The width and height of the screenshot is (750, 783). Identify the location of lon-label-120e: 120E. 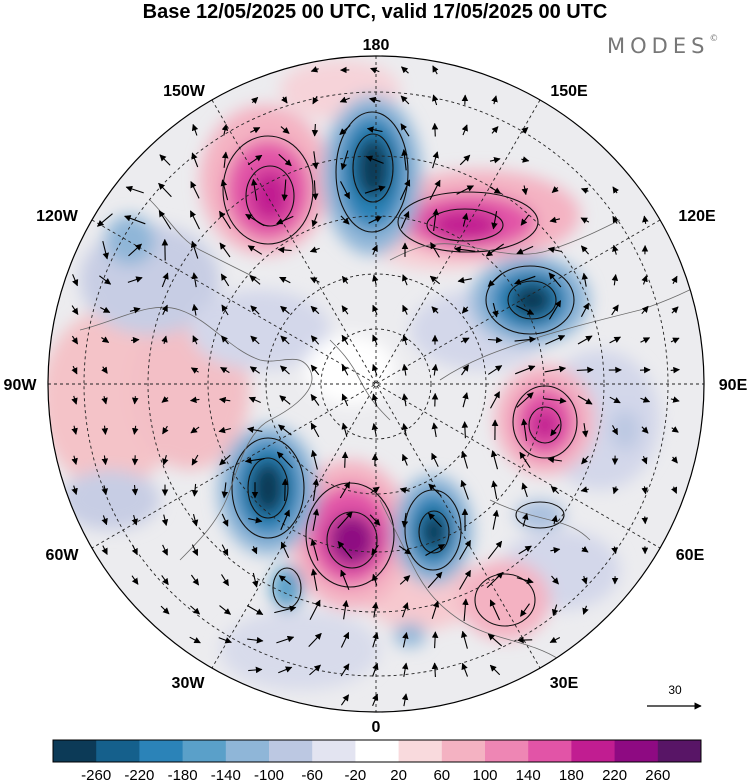
(697, 216).